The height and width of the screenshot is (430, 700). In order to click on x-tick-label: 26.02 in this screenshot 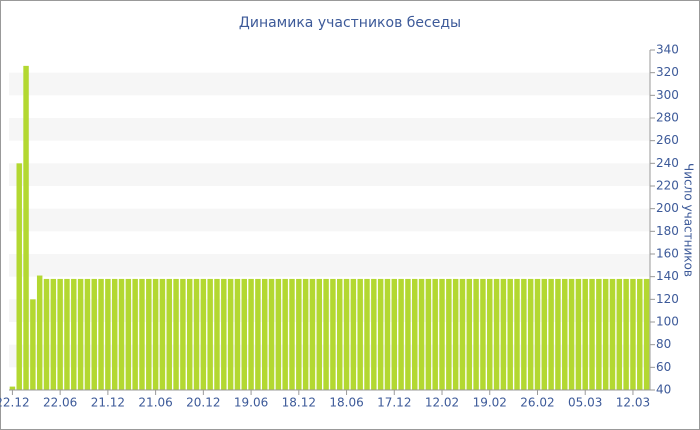, I will do `click(537, 403)`.